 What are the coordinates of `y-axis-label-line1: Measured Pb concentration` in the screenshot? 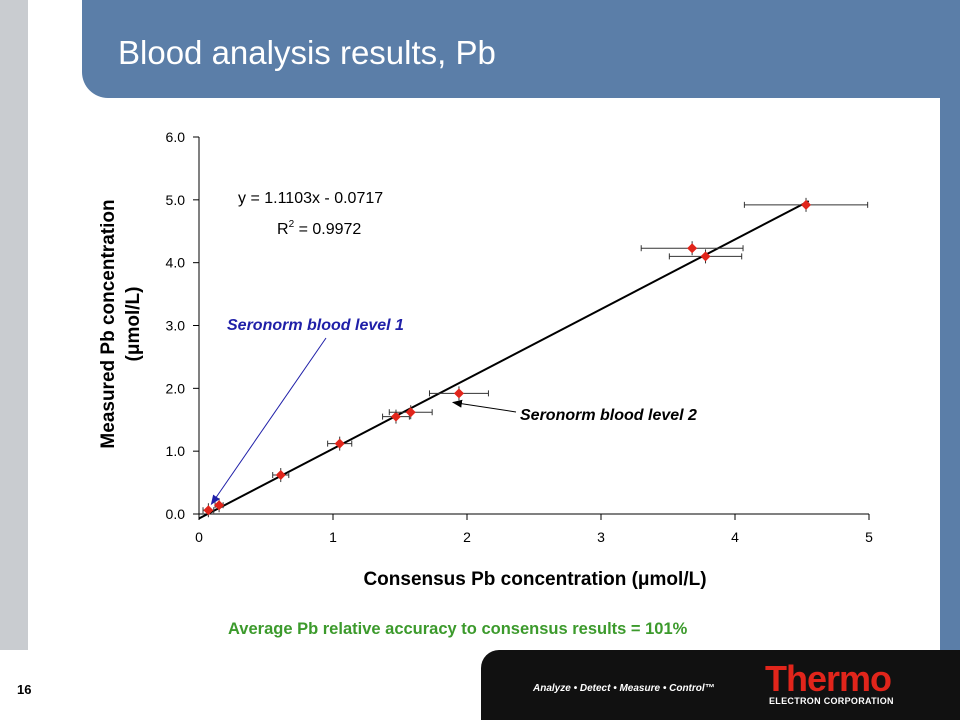 It's located at (108, 323).